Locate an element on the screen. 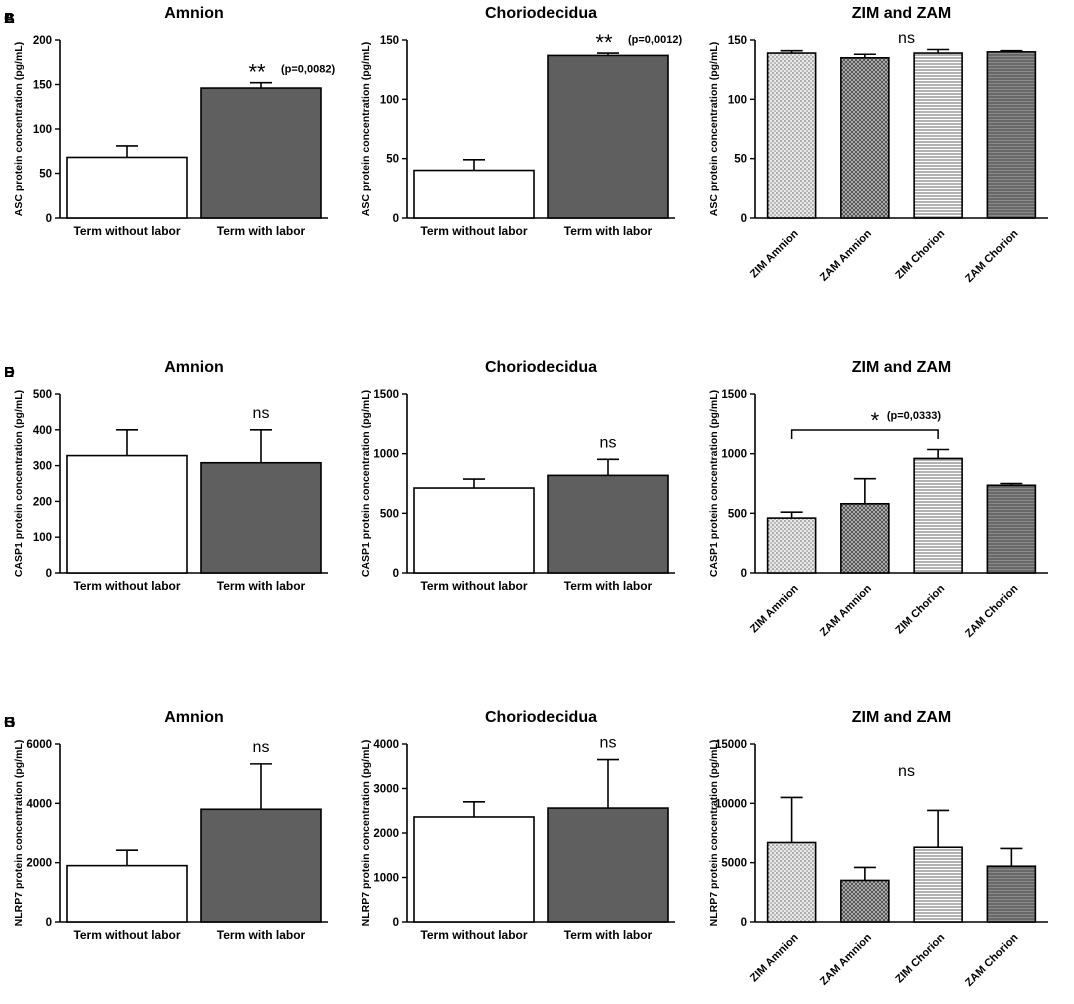 This screenshot has height=1004, width=1074. p-value-label: (p=0,0333) is located at coordinates (914, 416).